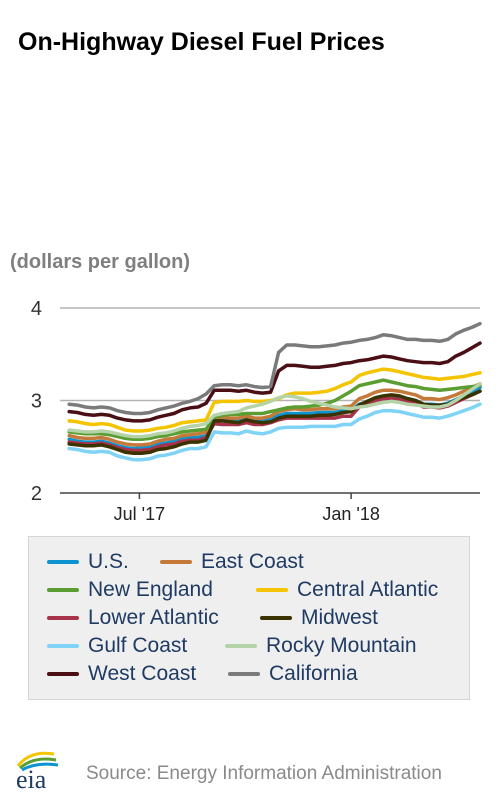  What do you see at coordinates (36, 494) in the screenshot?
I see `y-tick-label: 2` at bounding box center [36, 494].